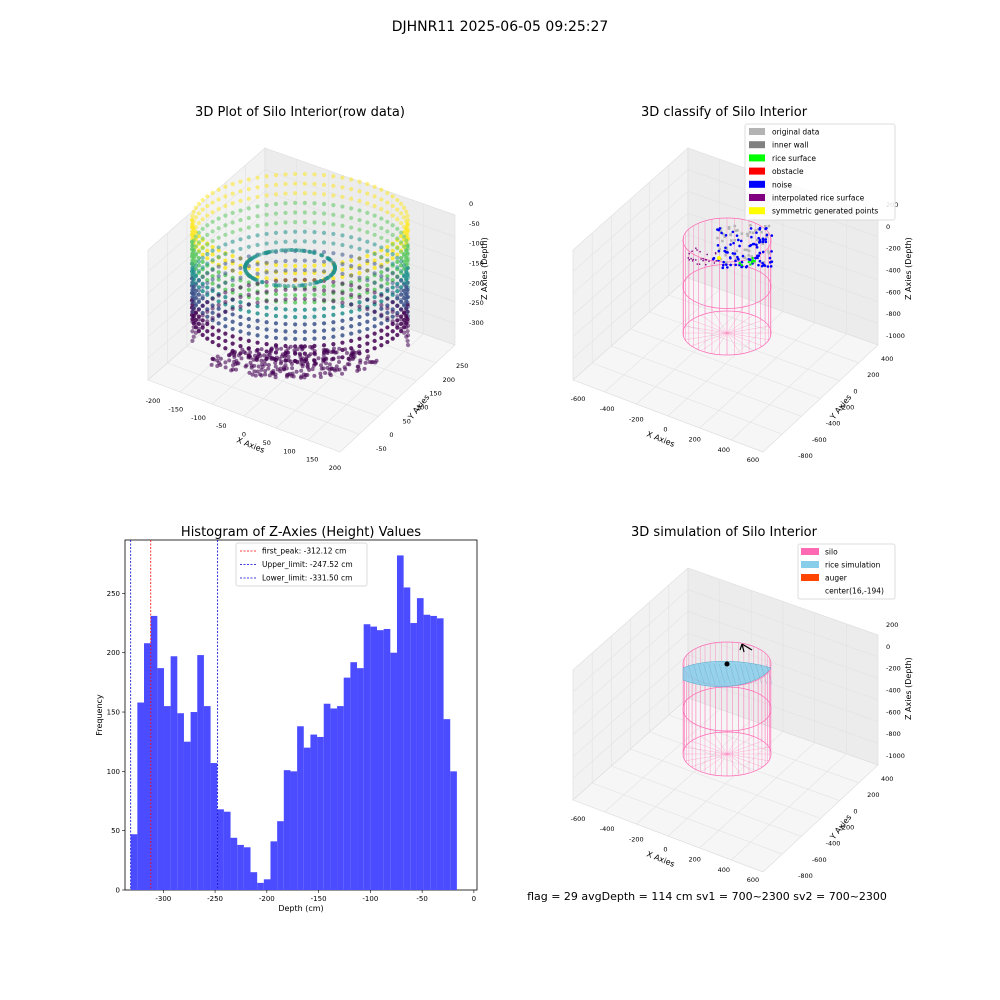 The width and height of the screenshot is (1000, 1000). I want to click on panel4-xtick: -600, so click(578, 819).